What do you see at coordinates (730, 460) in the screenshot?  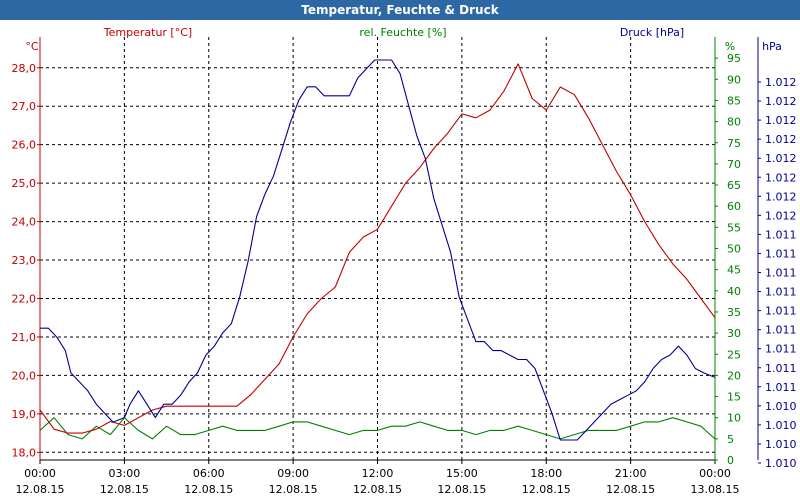 I see `humidity-tick-label: 0` at bounding box center [730, 460].